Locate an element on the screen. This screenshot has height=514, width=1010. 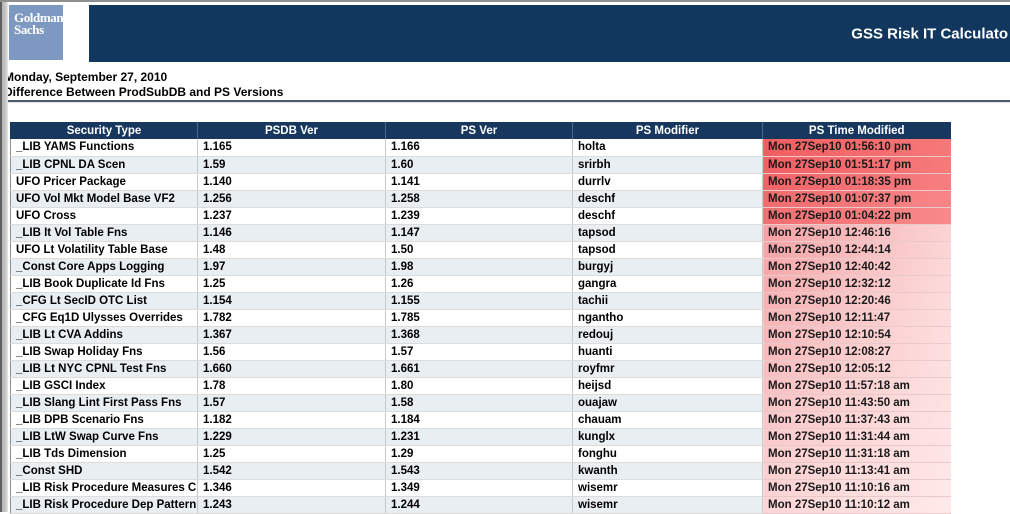
cell-psdb-ver: 1.78 is located at coordinates (291, 386).